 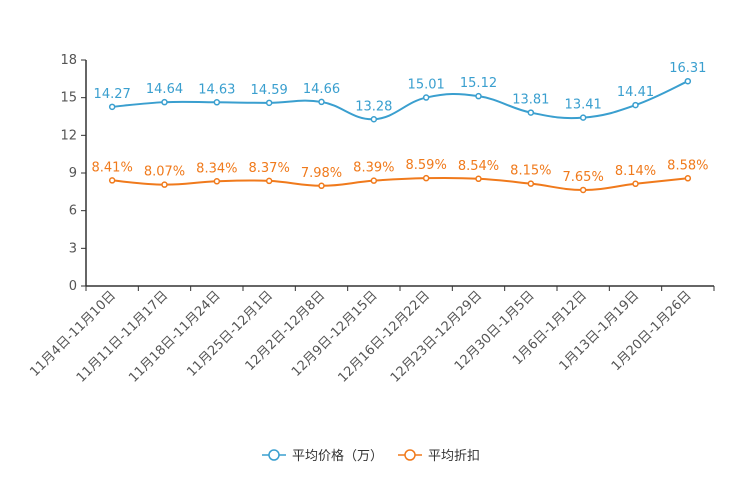 I want to click on data-label: 8.39%, so click(x=373, y=168).